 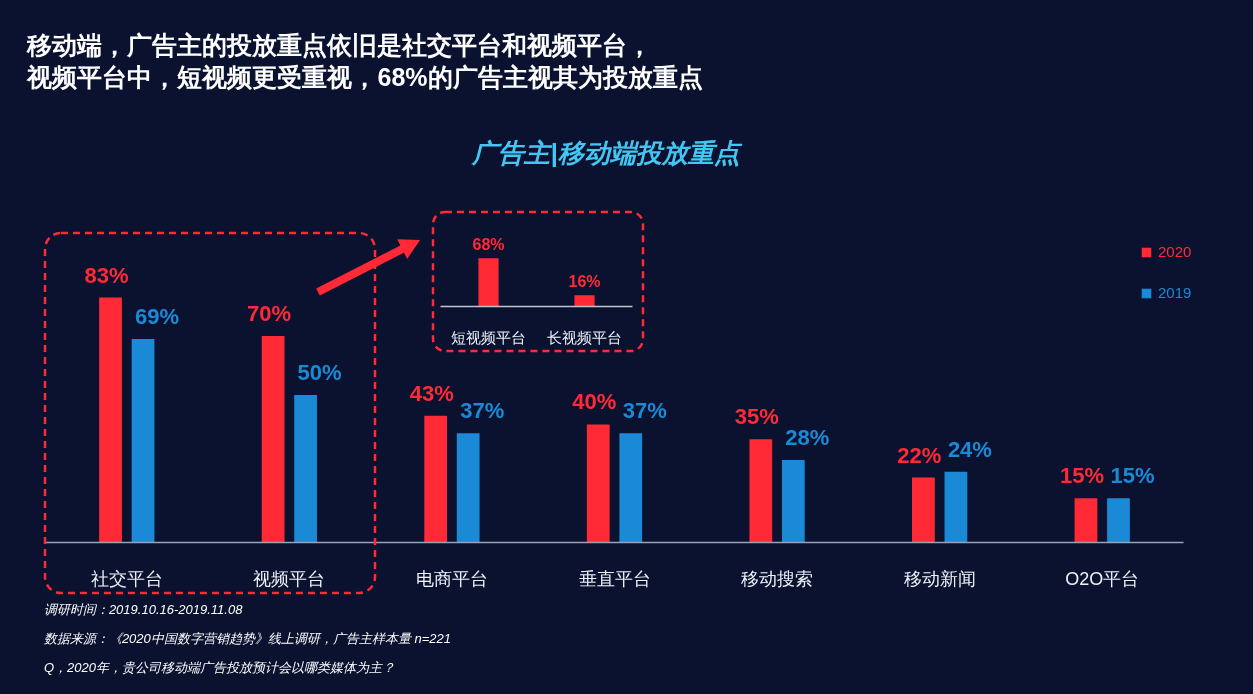 What do you see at coordinates (143, 609) in the screenshot?
I see `text: 调研时间：2019.10.16-2019.11.08` at bounding box center [143, 609].